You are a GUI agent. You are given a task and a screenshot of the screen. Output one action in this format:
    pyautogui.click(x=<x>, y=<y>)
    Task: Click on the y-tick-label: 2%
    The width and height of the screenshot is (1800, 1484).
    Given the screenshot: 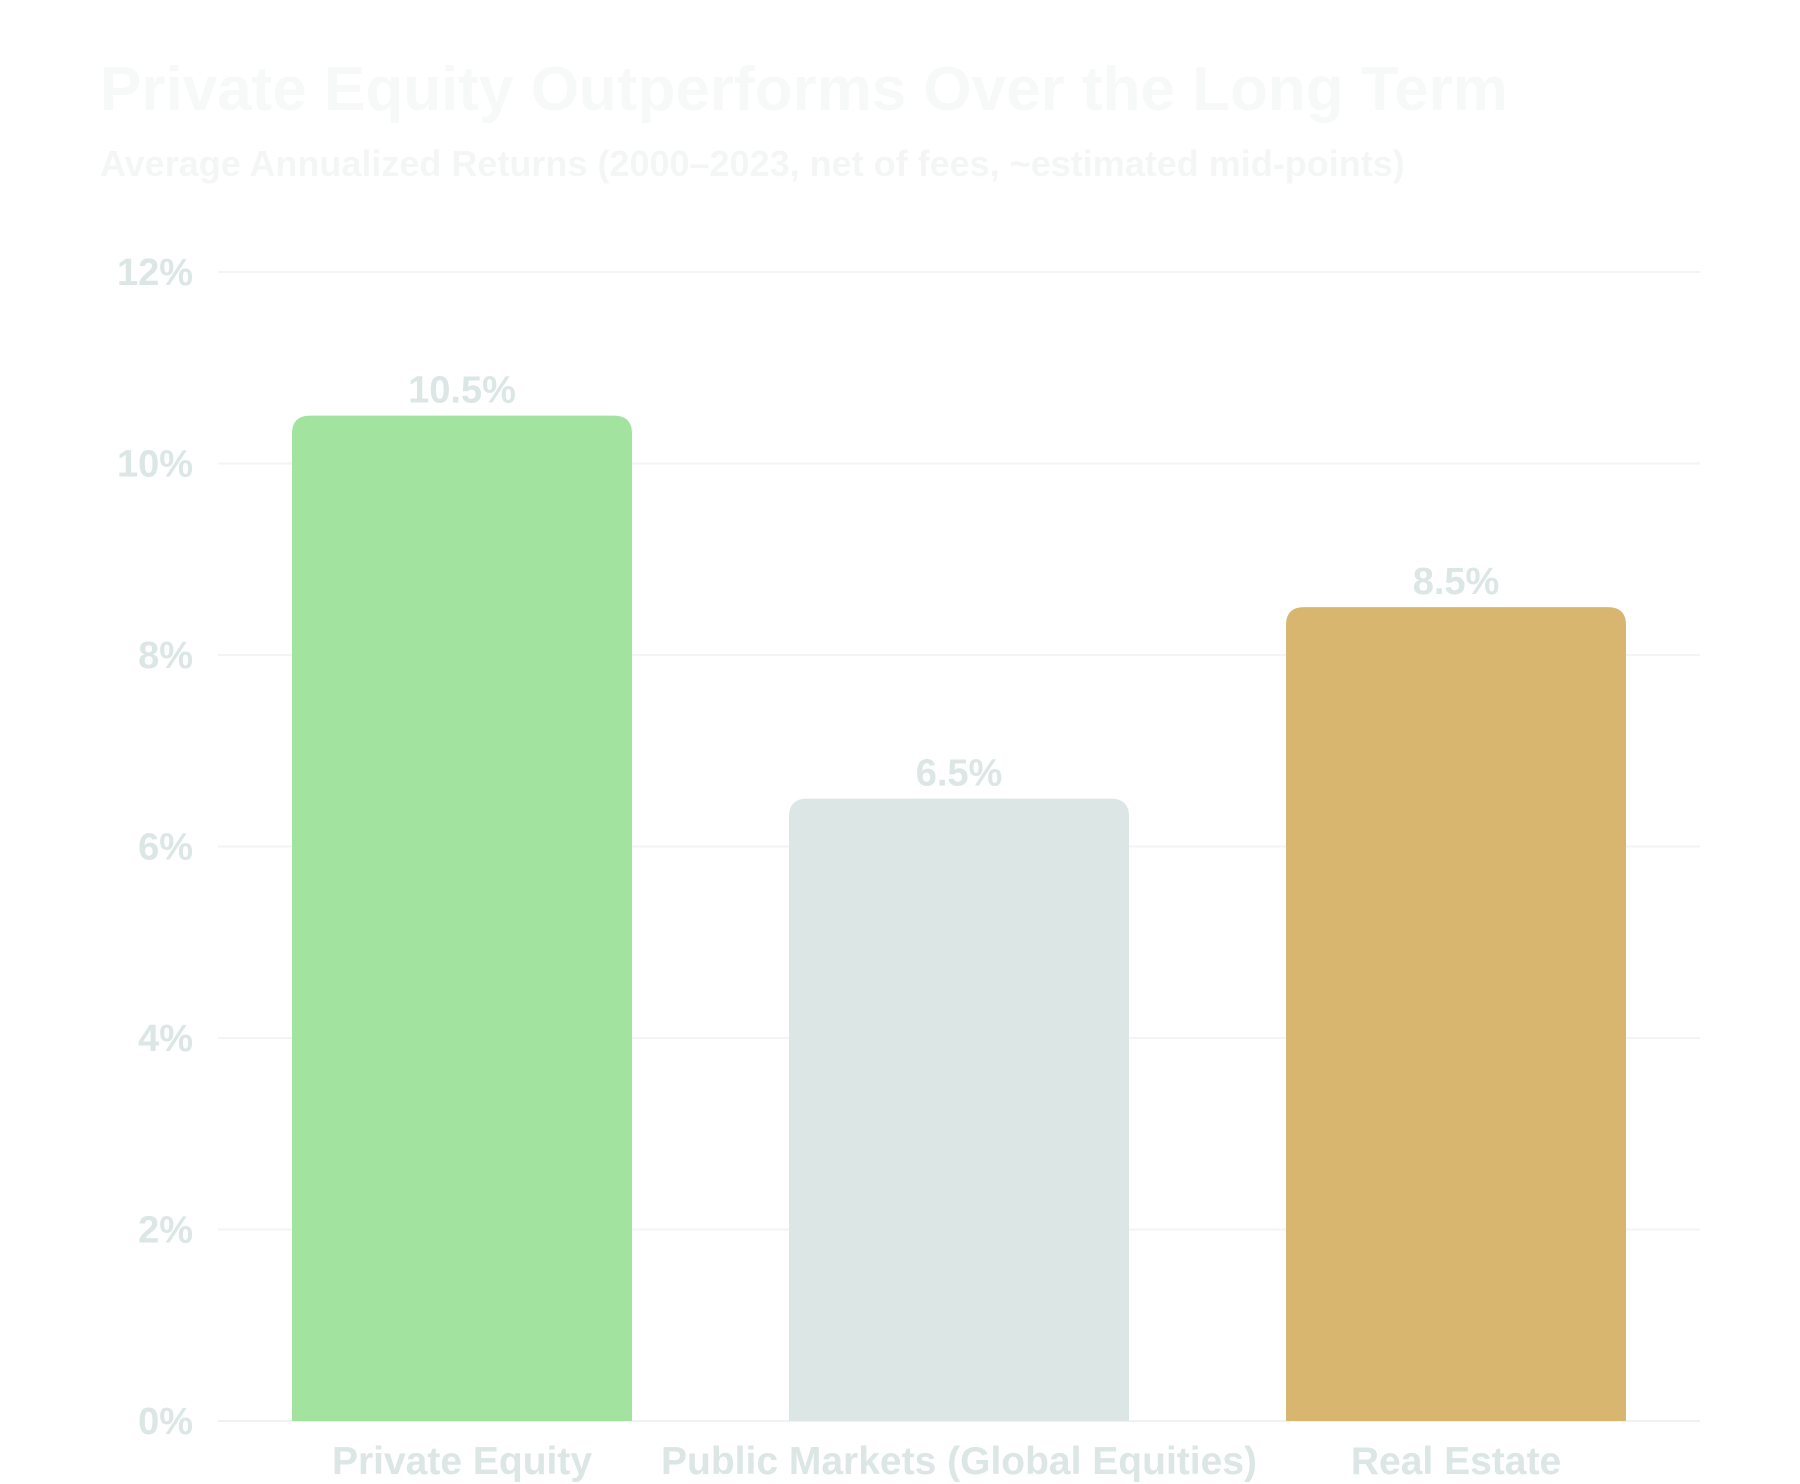 What is the action you would take?
    pyautogui.click(x=165, y=1231)
    